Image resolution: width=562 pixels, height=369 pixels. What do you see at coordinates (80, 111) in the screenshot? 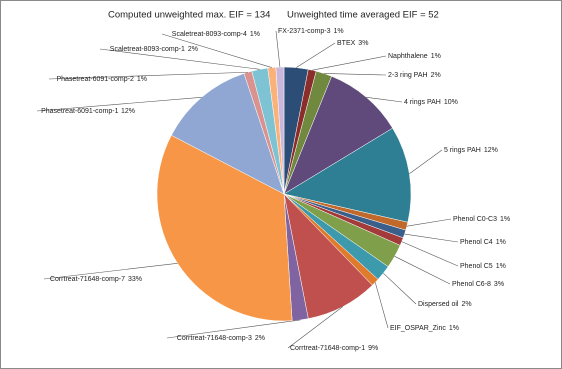
I see `label-category: Phasetreat-6091-comp-1` at bounding box center [80, 111].